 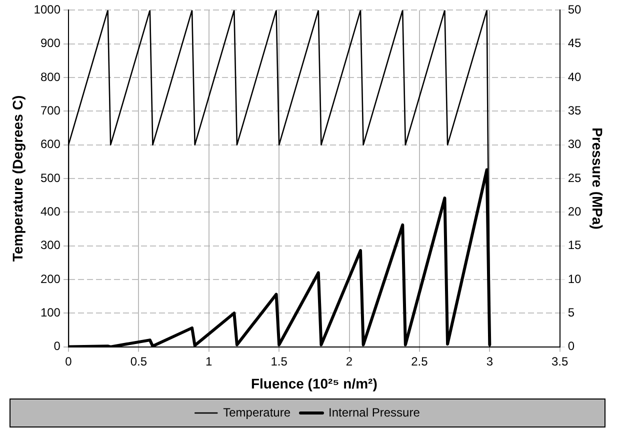 What do you see at coordinates (575, 245) in the screenshot?
I see `y2-tick-label: 15` at bounding box center [575, 245].